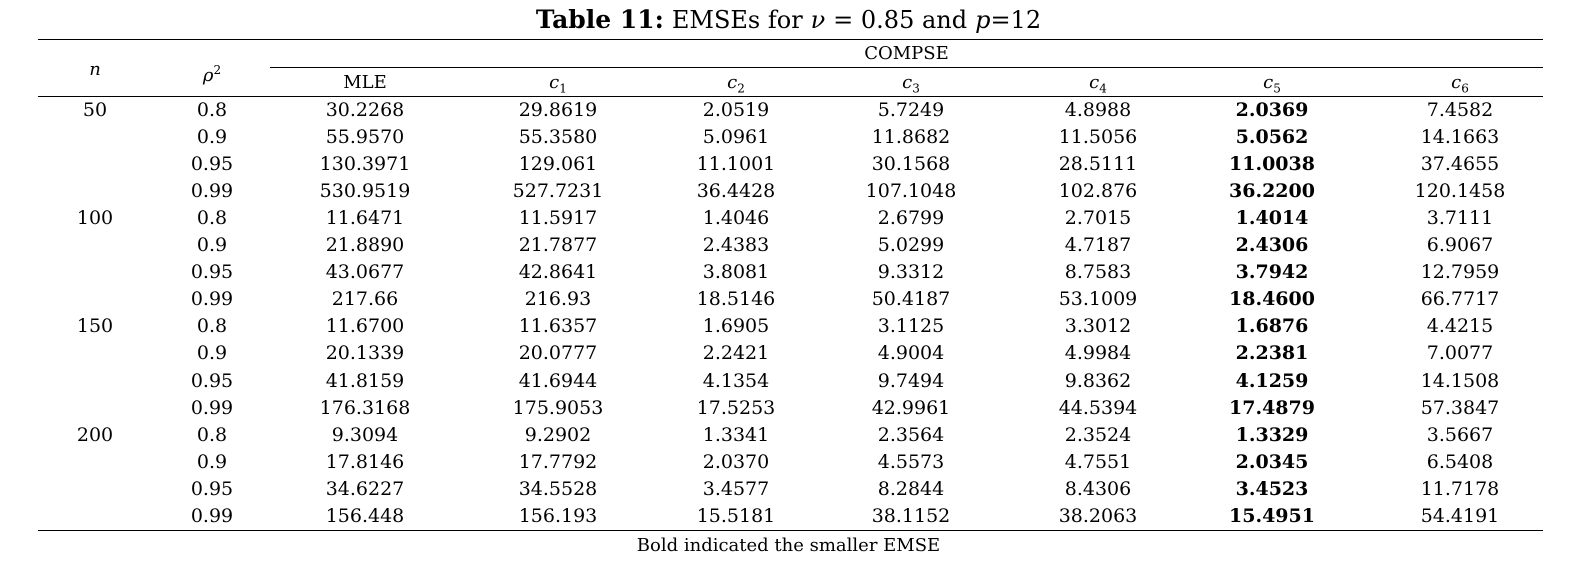 The height and width of the screenshot is (572, 1577). What do you see at coordinates (1460, 164) in the screenshot?
I see `cell-c6: 37.4655` at bounding box center [1460, 164].